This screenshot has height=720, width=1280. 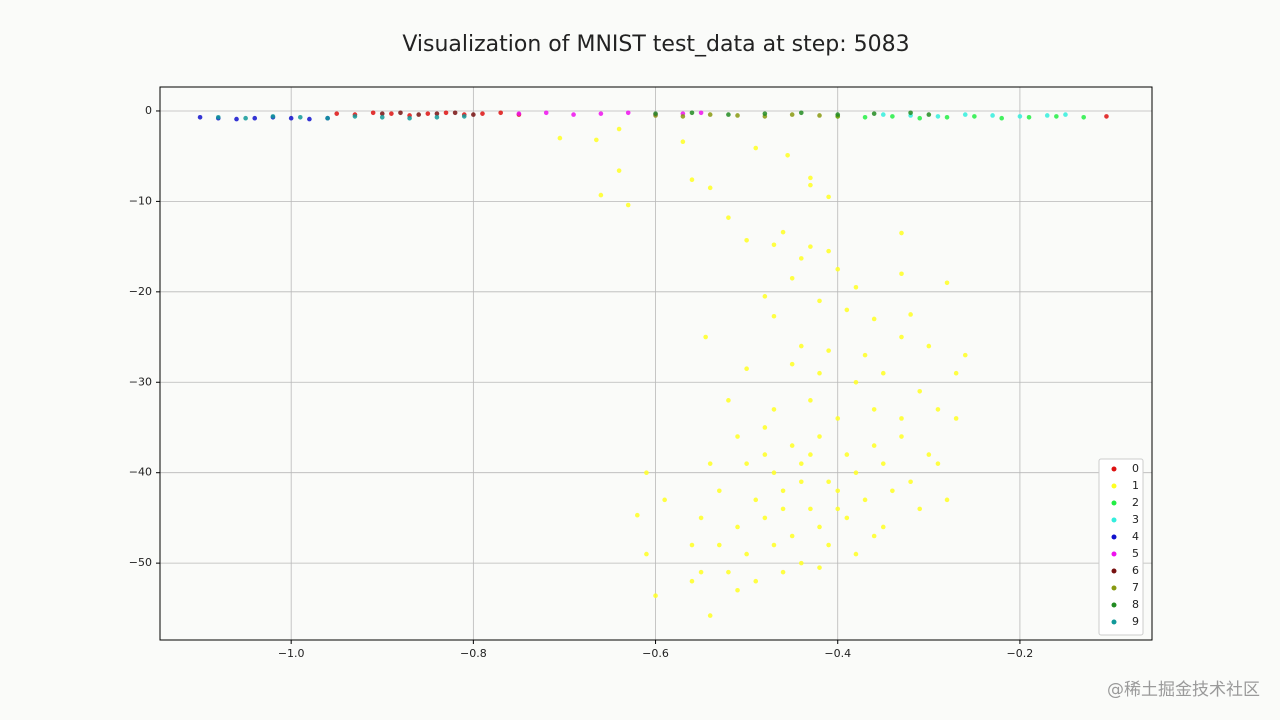 What do you see at coordinates (140, 562) in the screenshot?
I see `y-tick-label: −50` at bounding box center [140, 562].